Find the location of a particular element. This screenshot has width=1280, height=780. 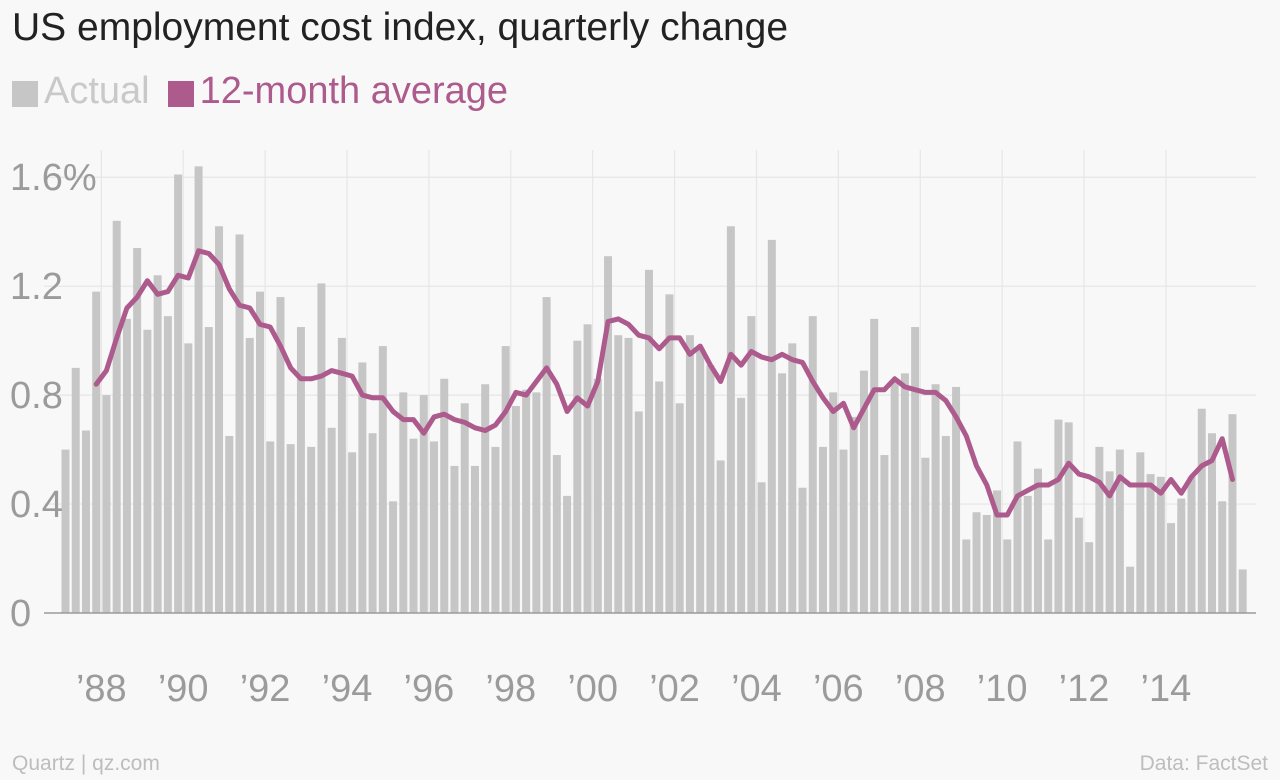

footer-source-right: Data: FactSet is located at coordinates (1203, 763).